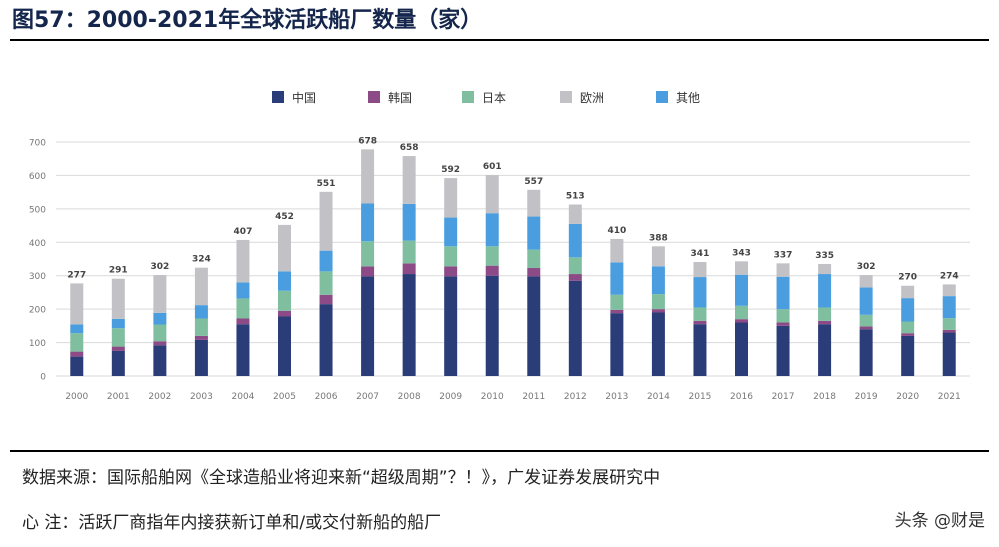 The width and height of the screenshot is (999, 547). Describe the element at coordinates (284, 217) in the screenshot. I see `data-label: 452` at that location.